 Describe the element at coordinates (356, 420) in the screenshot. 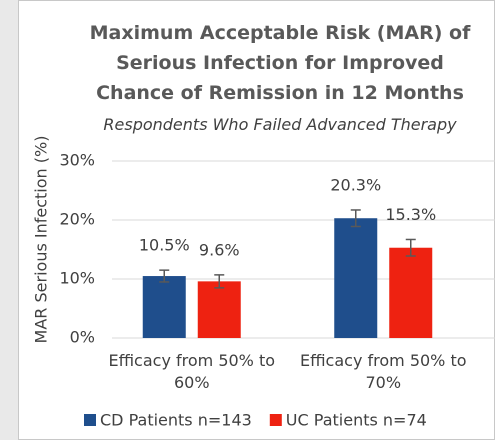

I see `legend-label: UC Patients n=74` at that location.